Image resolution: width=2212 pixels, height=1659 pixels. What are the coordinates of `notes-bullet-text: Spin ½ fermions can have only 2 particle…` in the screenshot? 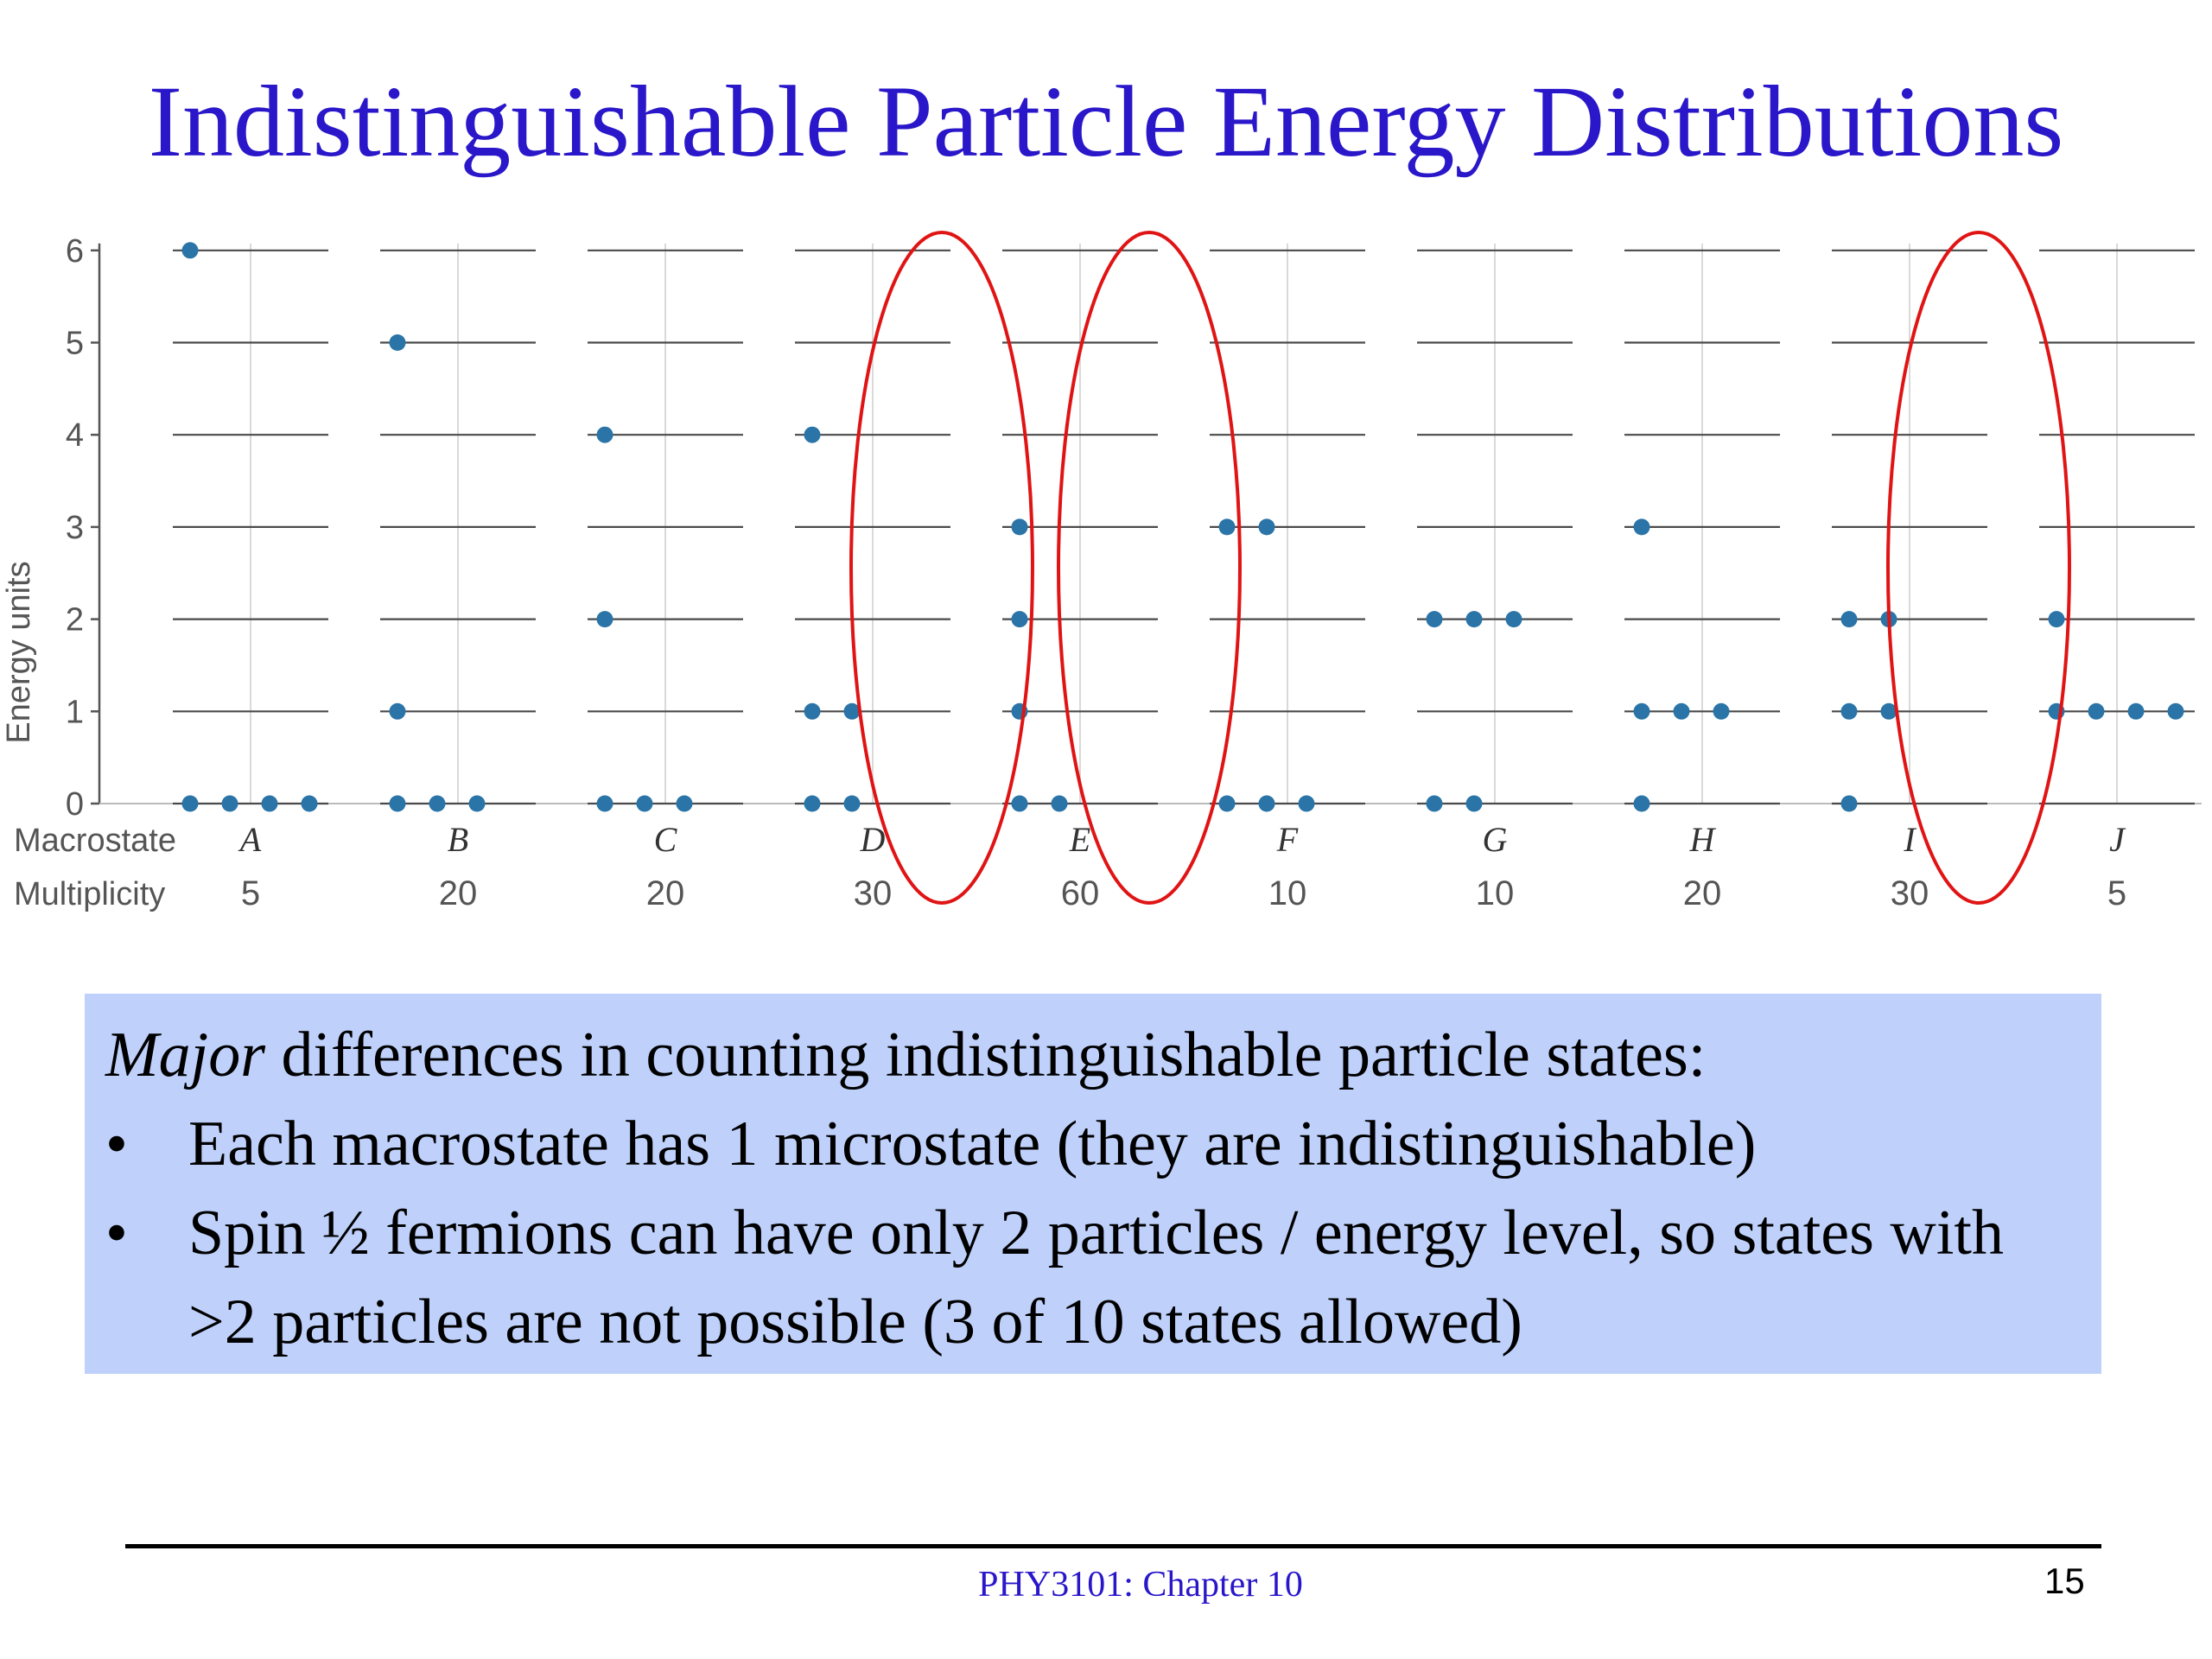 It's located at (1096, 1277).